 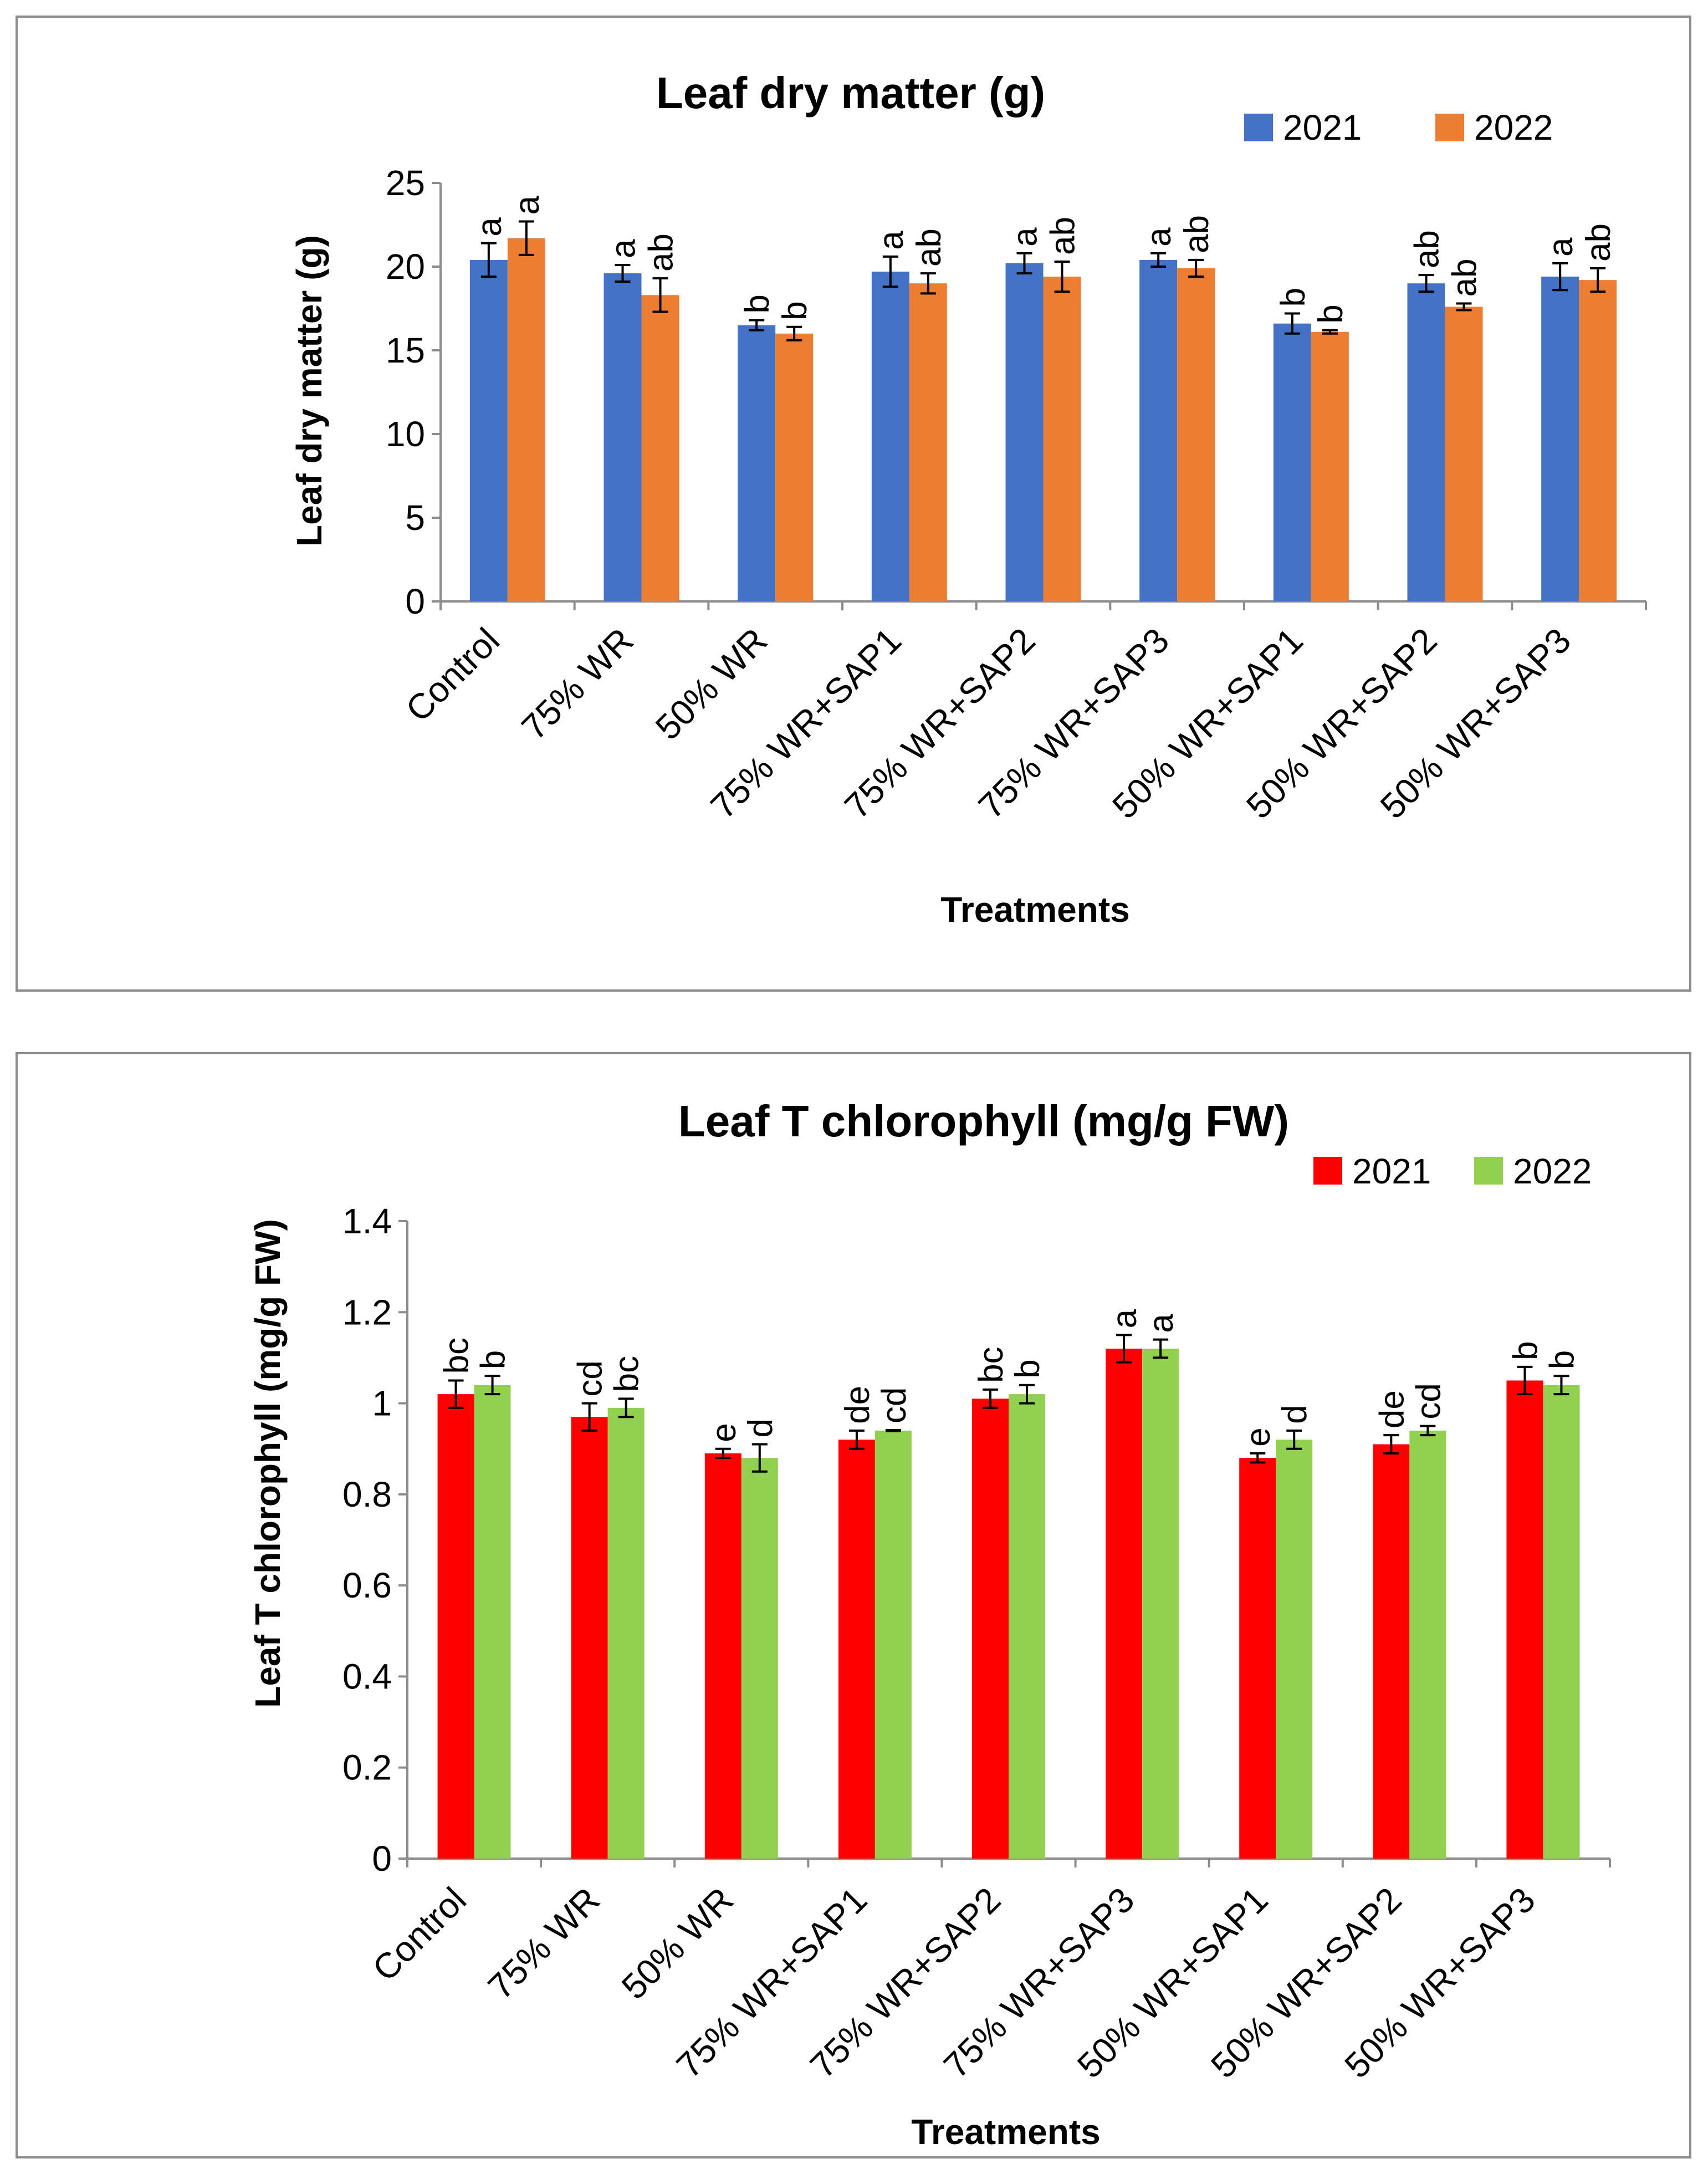 I want to click on chart-2-y-tick-label: 1.2, so click(x=367, y=1312).